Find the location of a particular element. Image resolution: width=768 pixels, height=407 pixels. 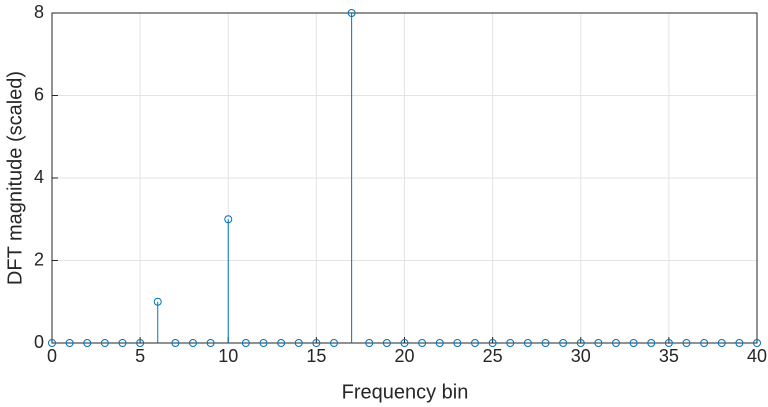

x-tick-label: 20 is located at coordinates (404, 356).